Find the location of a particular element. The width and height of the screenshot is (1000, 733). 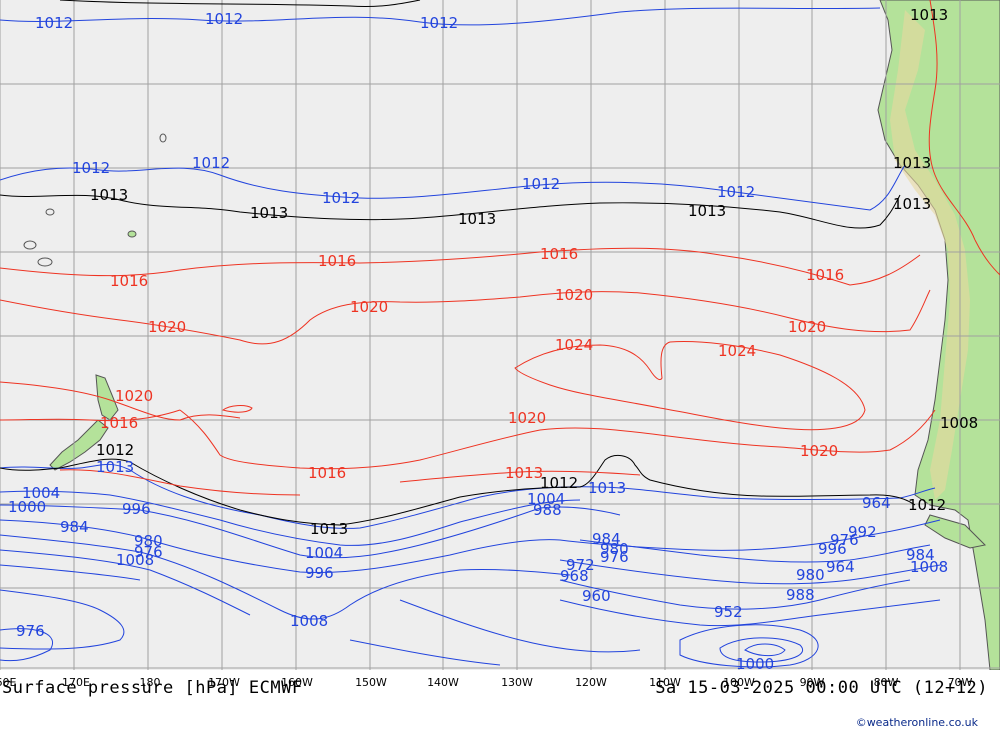

lon-label-90w: 90W is located at coordinates (812, 682).